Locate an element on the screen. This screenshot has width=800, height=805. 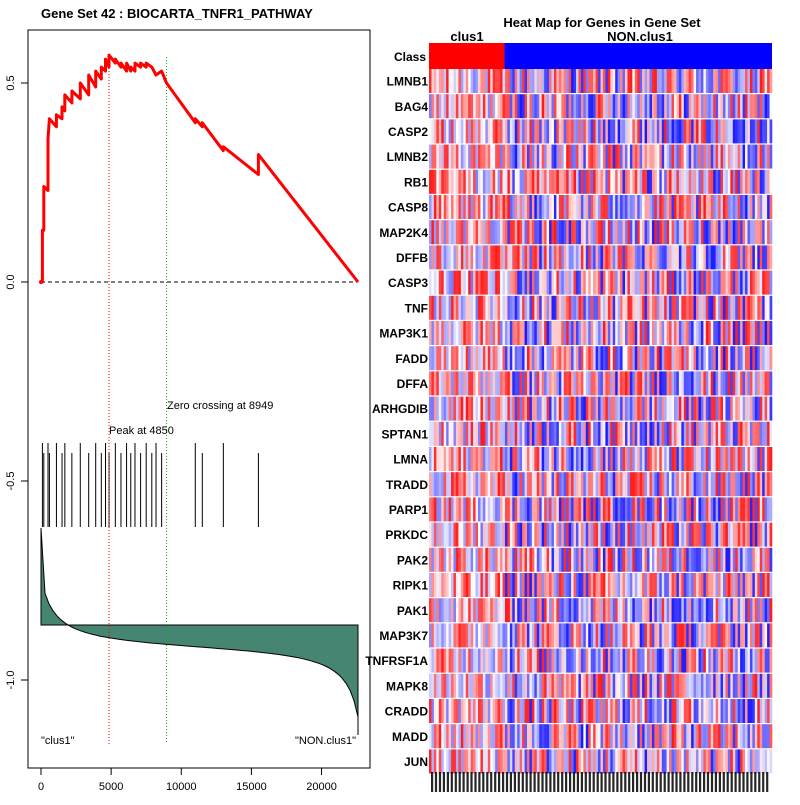
gene-label: DFFA is located at coordinates (413, 384).